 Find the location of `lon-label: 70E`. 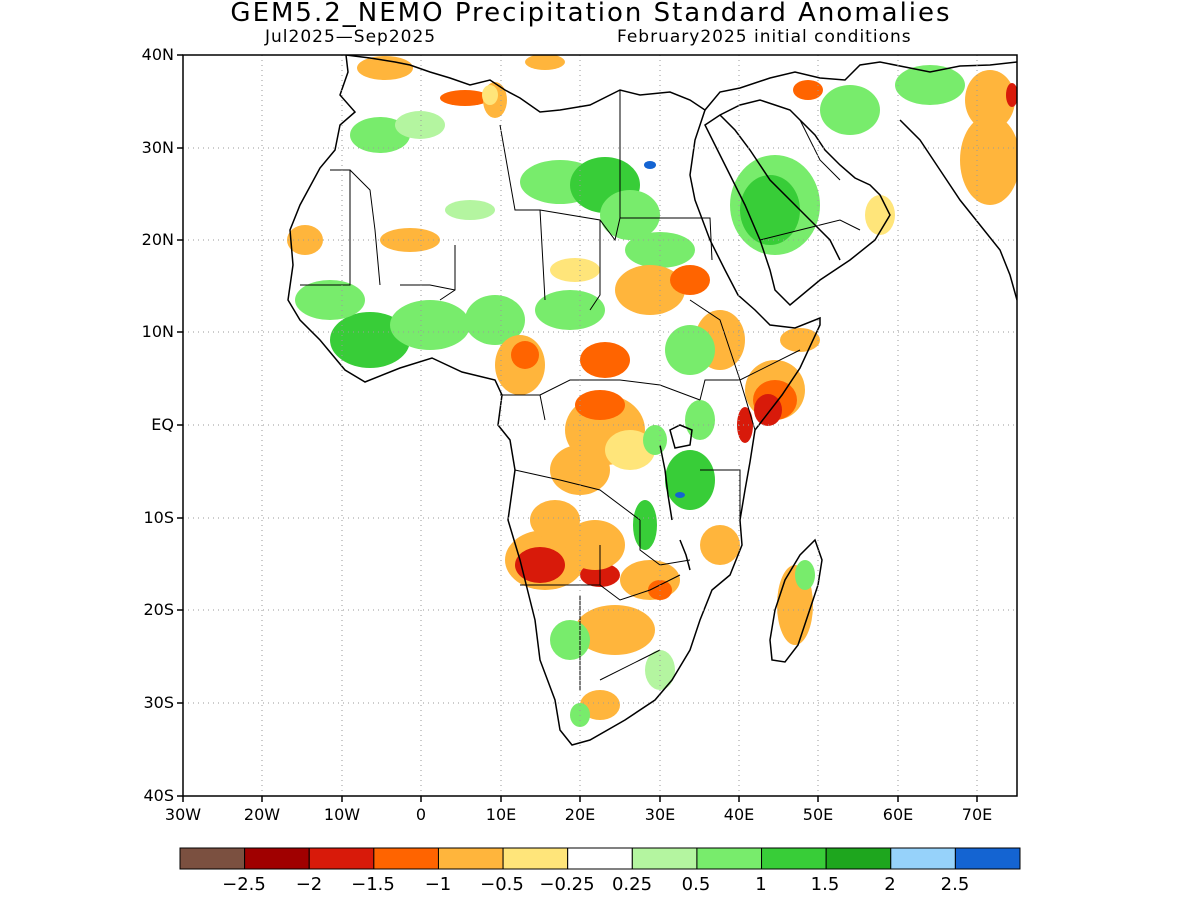

lon-label: 70E is located at coordinates (977, 814).